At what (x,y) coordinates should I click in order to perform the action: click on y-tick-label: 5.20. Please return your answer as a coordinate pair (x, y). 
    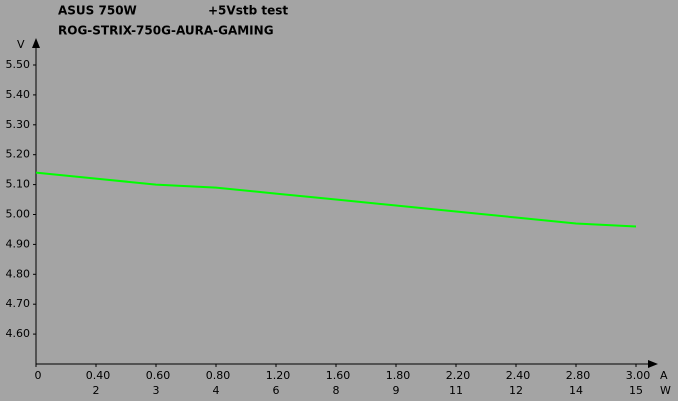
    Looking at the image, I should click on (18, 154).